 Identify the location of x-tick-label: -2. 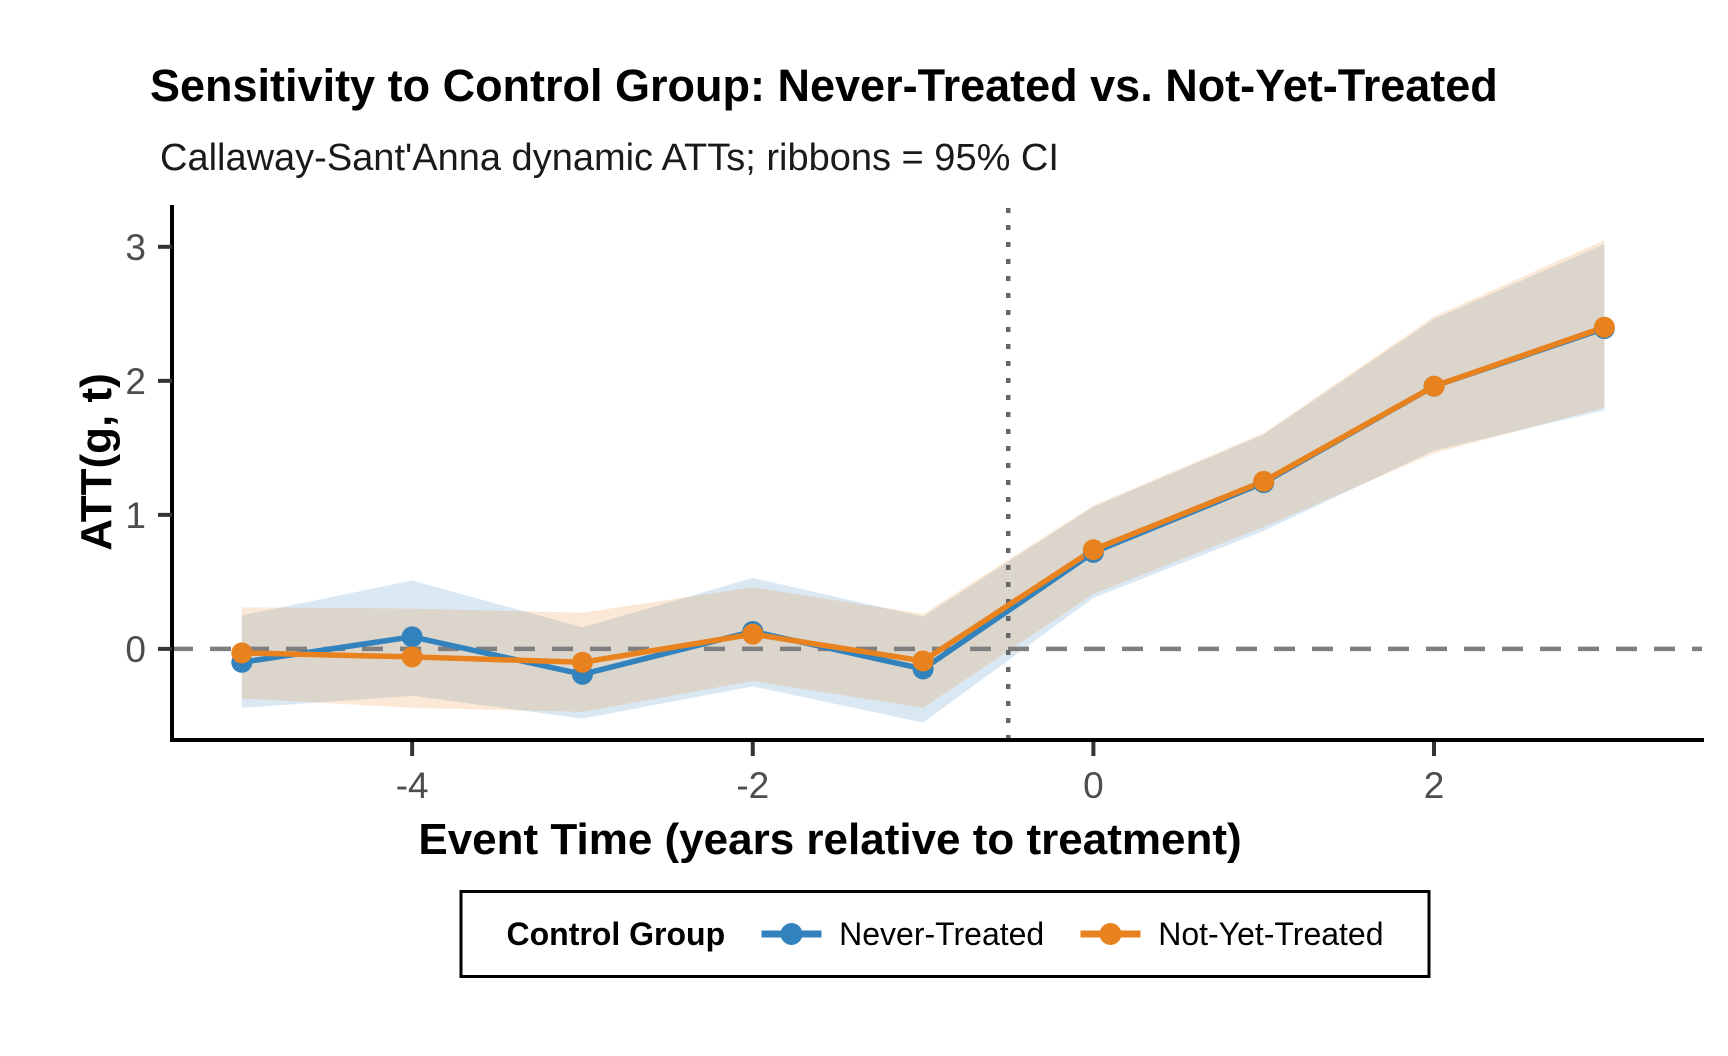
(752, 785).